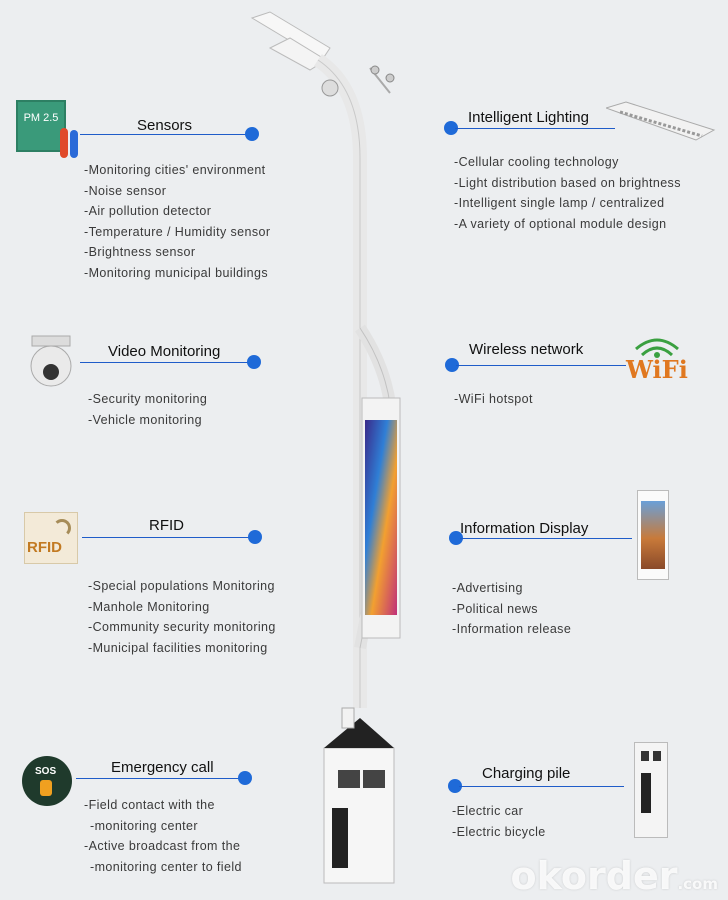 This screenshot has width=728, height=900. I want to click on list-item: Brightness sensor, so click(177, 252).